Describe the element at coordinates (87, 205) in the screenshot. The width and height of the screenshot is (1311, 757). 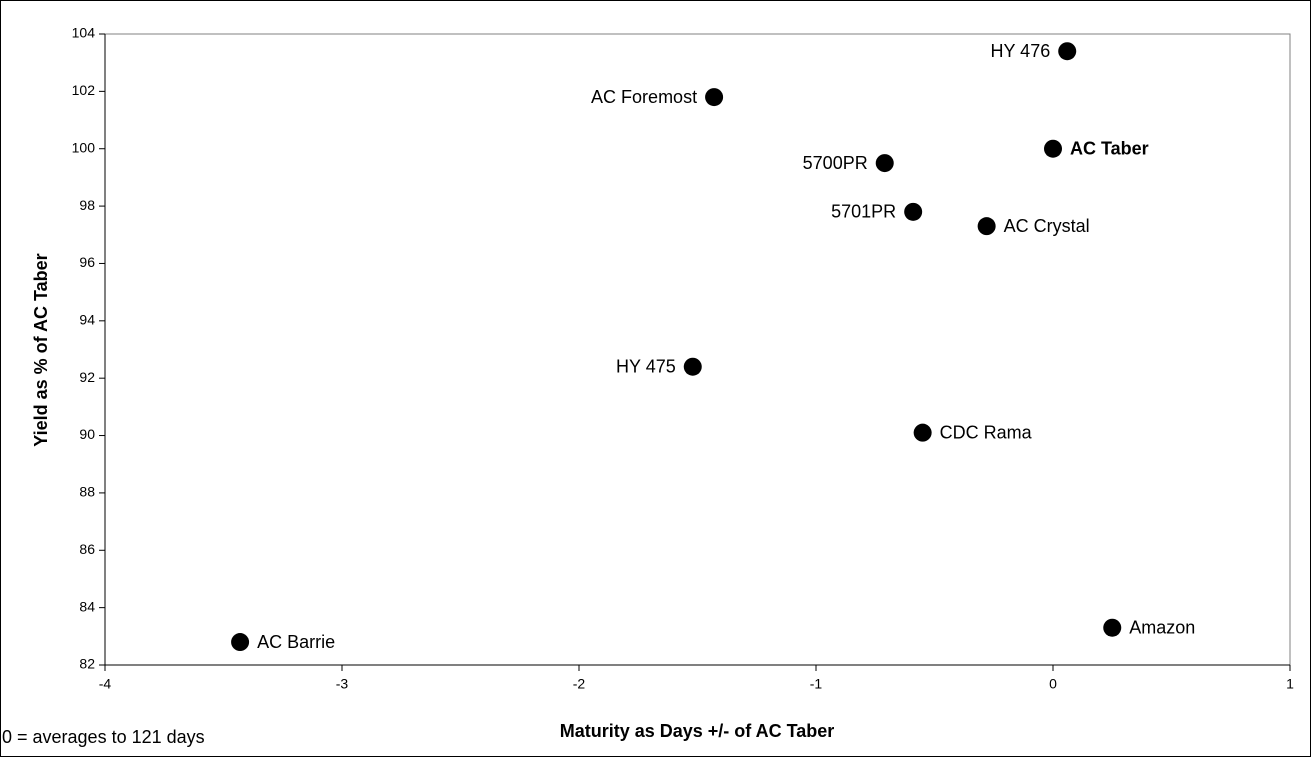
I see `y-tick-label: 98` at that location.